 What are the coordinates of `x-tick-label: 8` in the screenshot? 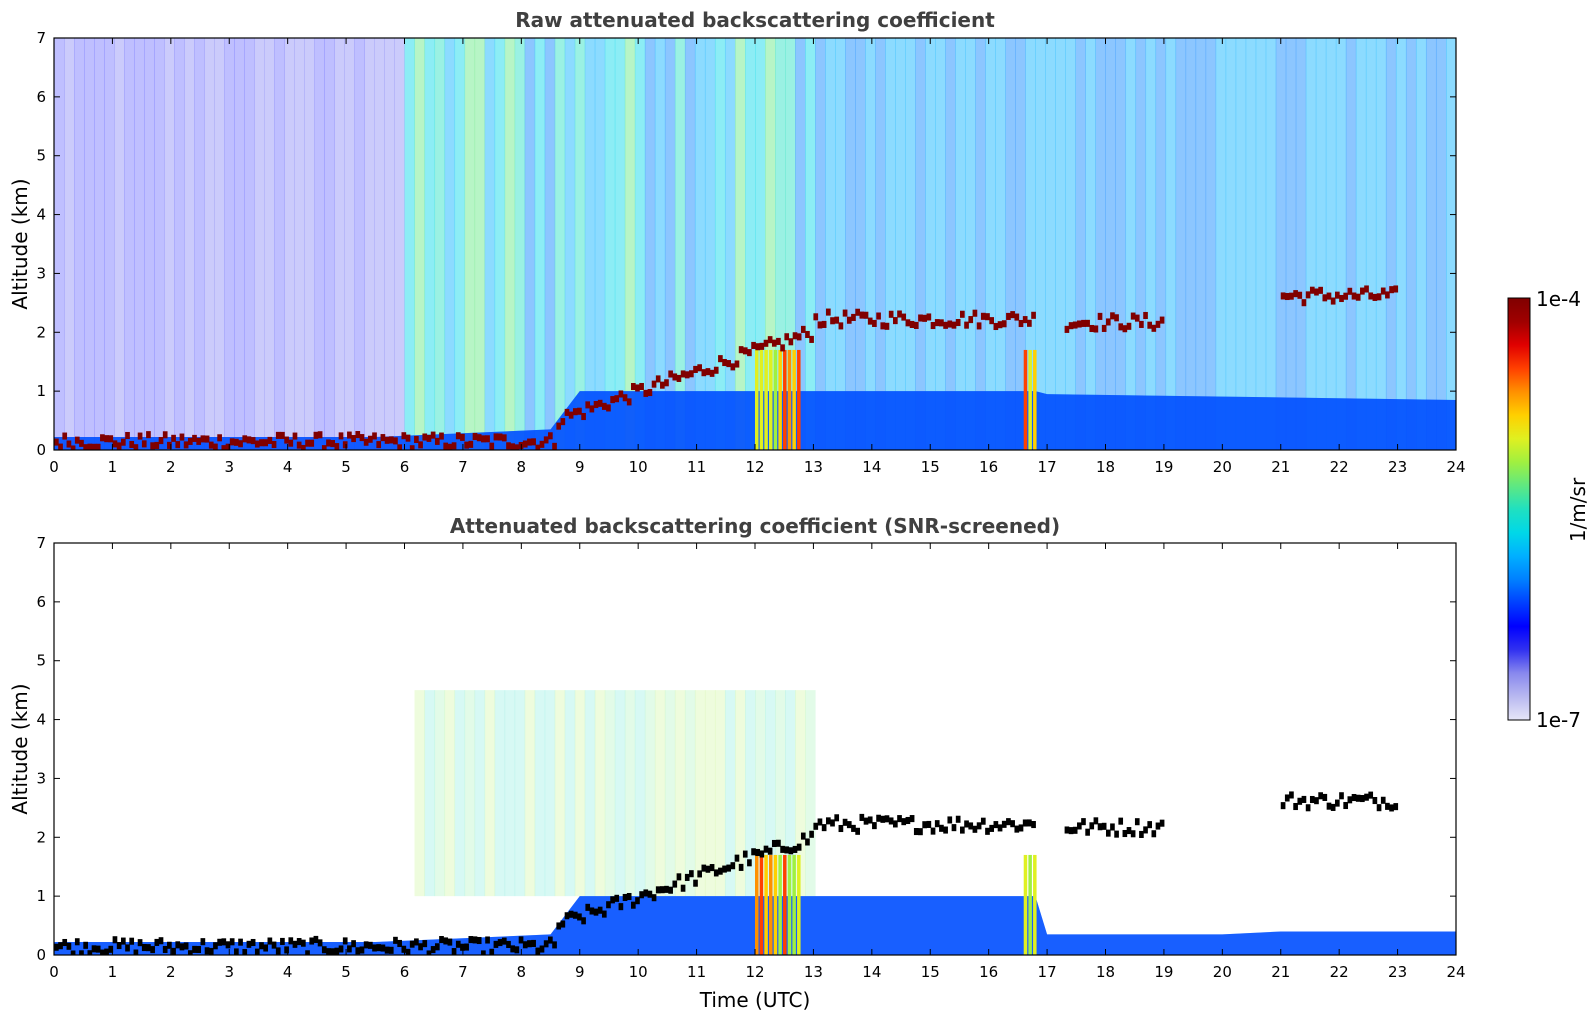 It's located at (522, 972).